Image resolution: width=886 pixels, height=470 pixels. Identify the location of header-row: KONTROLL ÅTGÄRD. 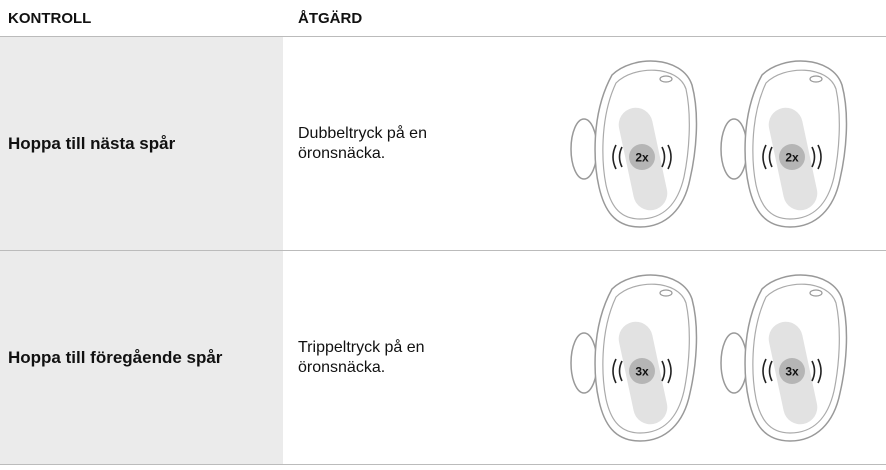
(443, 18).